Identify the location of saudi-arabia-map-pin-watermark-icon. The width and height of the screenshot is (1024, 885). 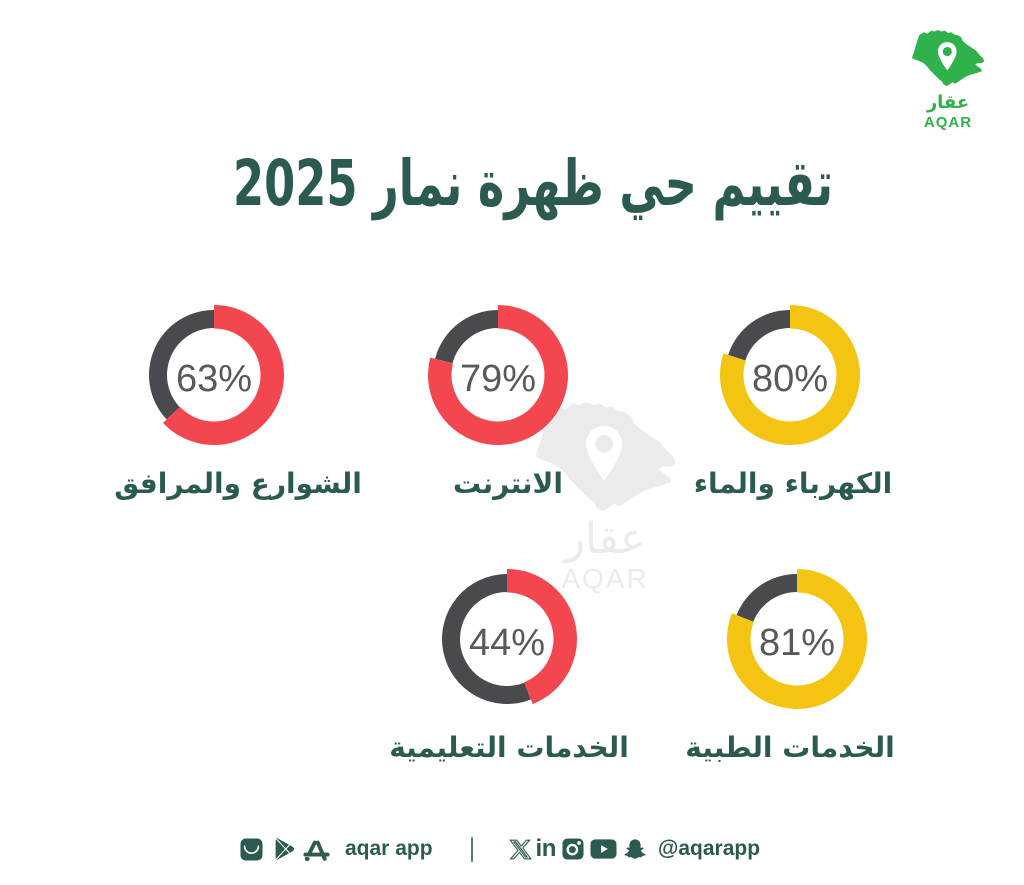
(605, 456).